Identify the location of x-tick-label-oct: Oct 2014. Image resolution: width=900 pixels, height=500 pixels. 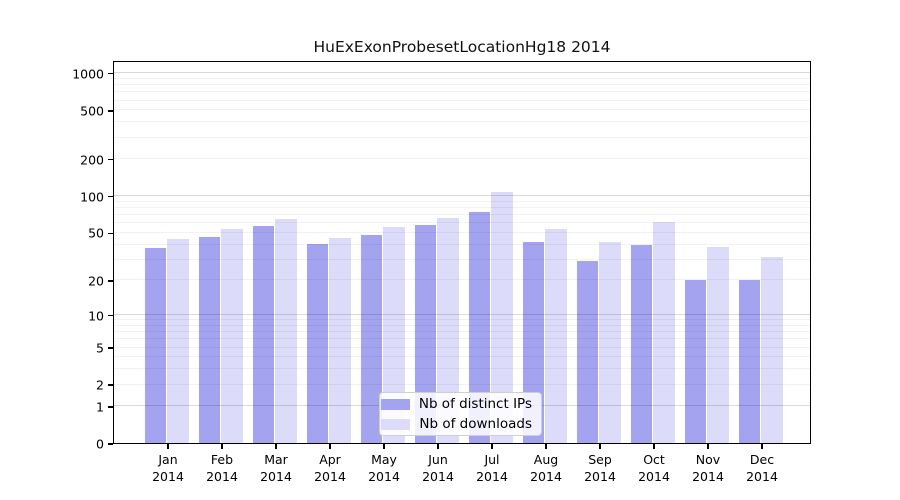
(654, 468).